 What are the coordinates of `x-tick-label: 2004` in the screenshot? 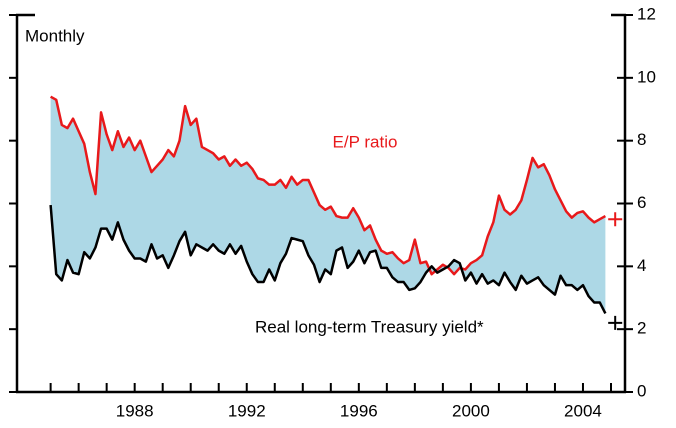 It's located at (583, 410).